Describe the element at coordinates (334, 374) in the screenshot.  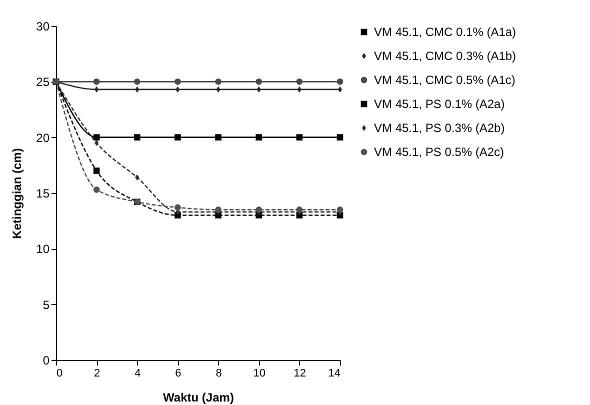
I see `x-tick-label: 14` at that location.